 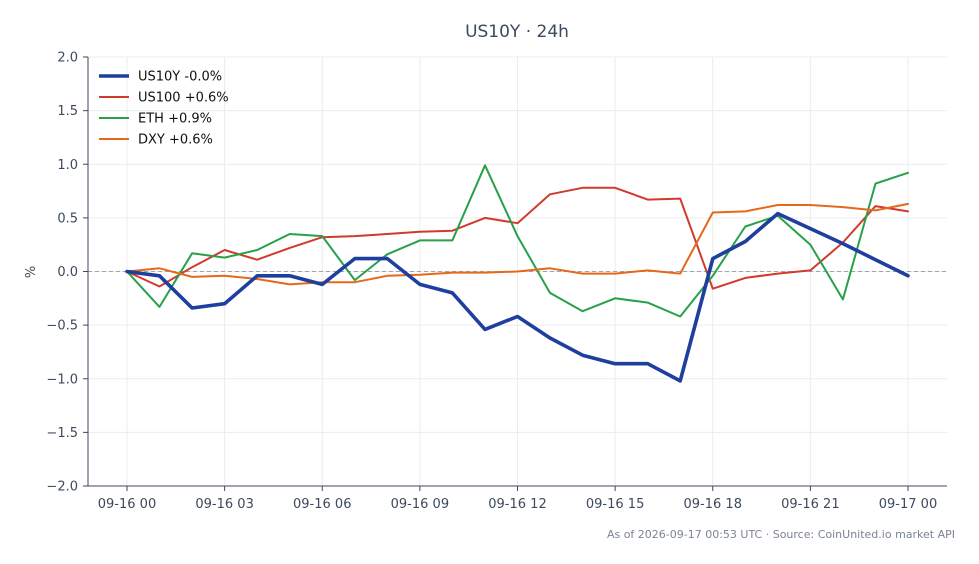 What do you see at coordinates (183, 98) in the screenshot?
I see `legend-label: US100 +0.6%` at bounding box center [183, 98].